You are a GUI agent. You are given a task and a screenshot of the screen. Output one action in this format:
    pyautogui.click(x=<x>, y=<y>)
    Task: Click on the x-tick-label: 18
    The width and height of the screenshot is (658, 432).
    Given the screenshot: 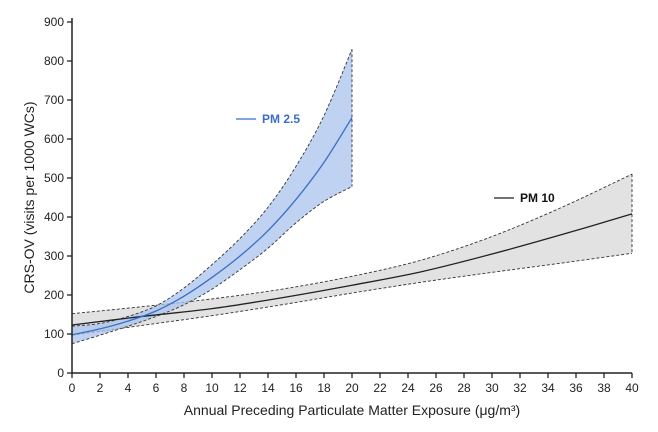 What is the action you would take?
    pyautogui.click(x=324, y=388)
    